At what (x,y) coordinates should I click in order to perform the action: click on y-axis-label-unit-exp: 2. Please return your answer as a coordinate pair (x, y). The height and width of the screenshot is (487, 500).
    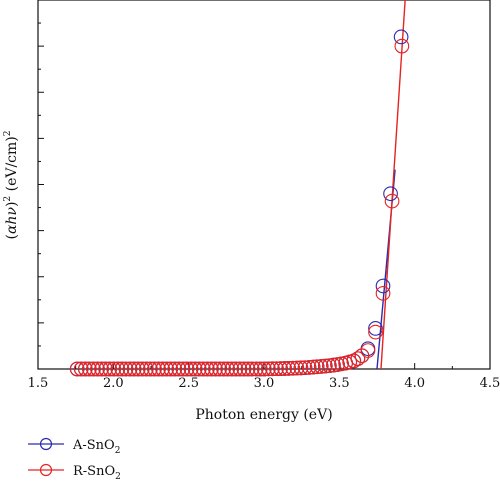
    Looking at the image, I should click on (8, 134).